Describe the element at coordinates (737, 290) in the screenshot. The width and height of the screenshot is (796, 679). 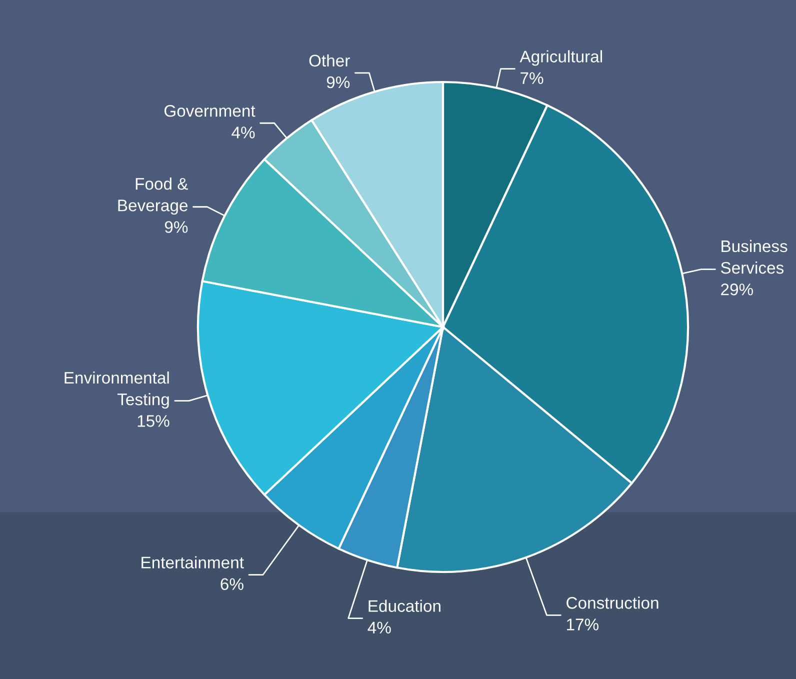
I see `data-label: 29%` at that location.